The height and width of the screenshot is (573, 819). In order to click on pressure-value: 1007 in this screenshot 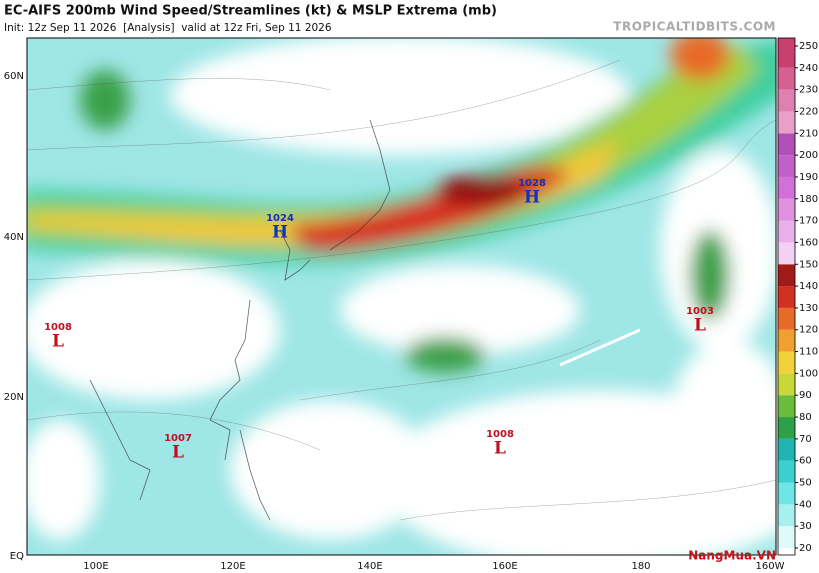, I will do `click(178, 438)`.